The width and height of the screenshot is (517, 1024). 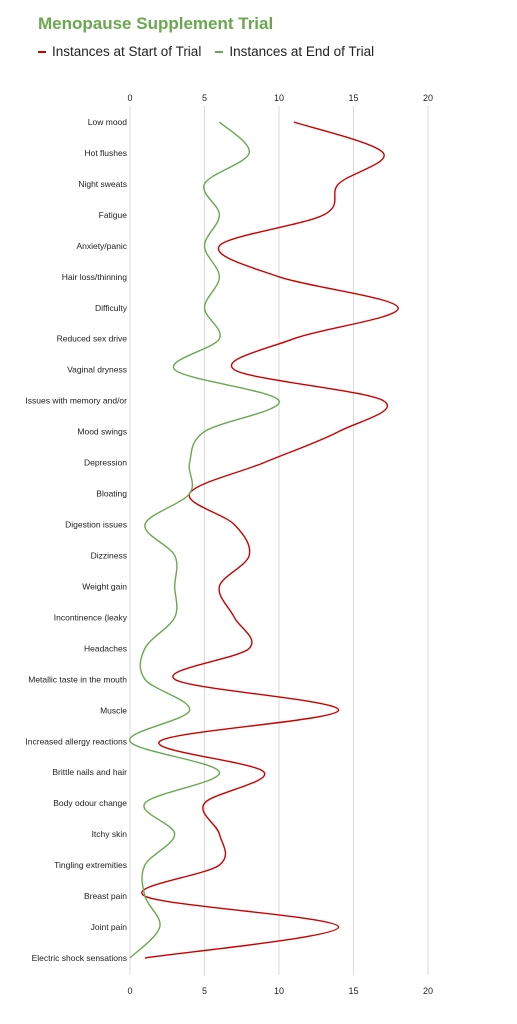 What do you see at coordinates (156, 23) in the screenshot?
I see `chart-title: Menopause Supplement Trial` at bounding box center [156, 23].